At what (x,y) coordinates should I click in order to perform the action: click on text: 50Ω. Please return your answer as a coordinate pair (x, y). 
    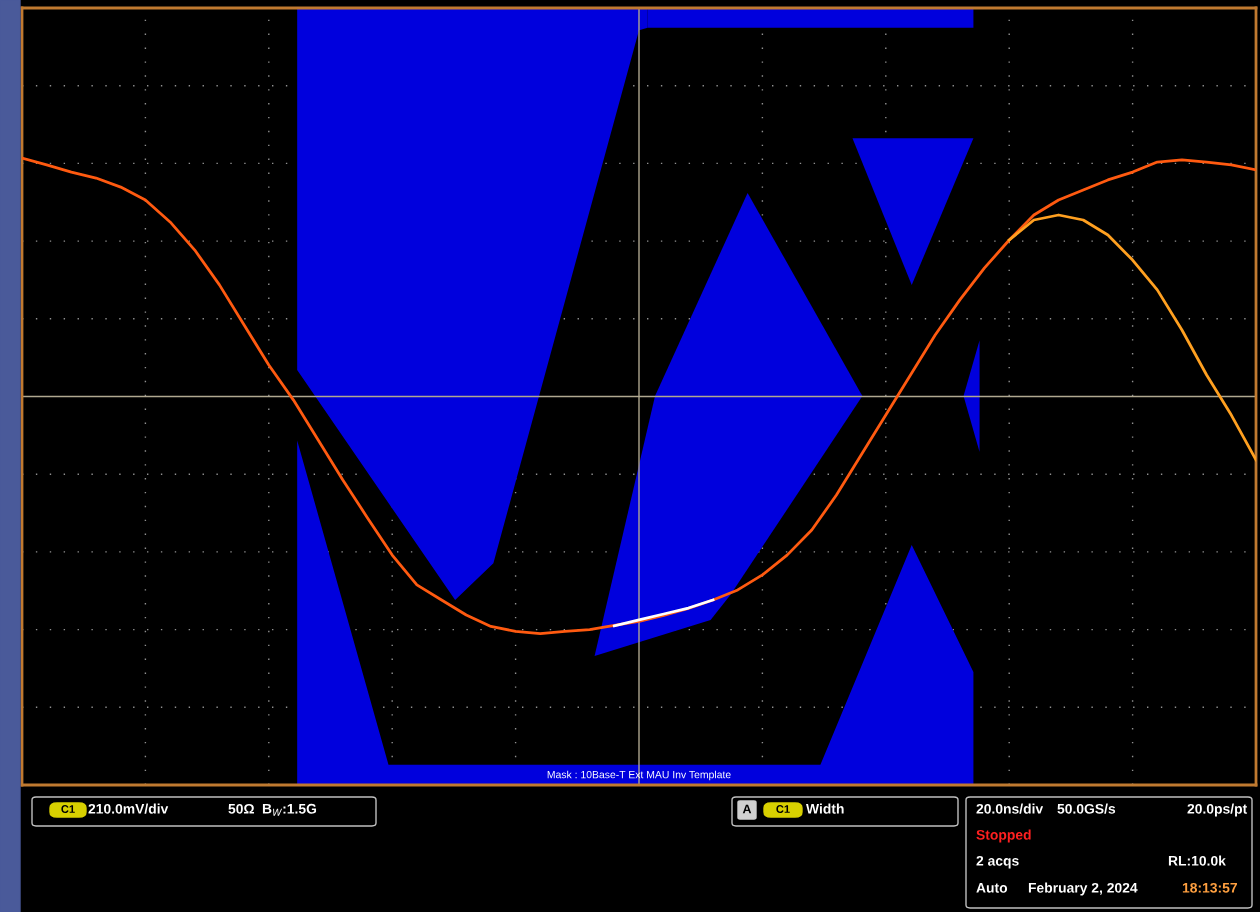
    Looking at the image, I should click on (241, 808).